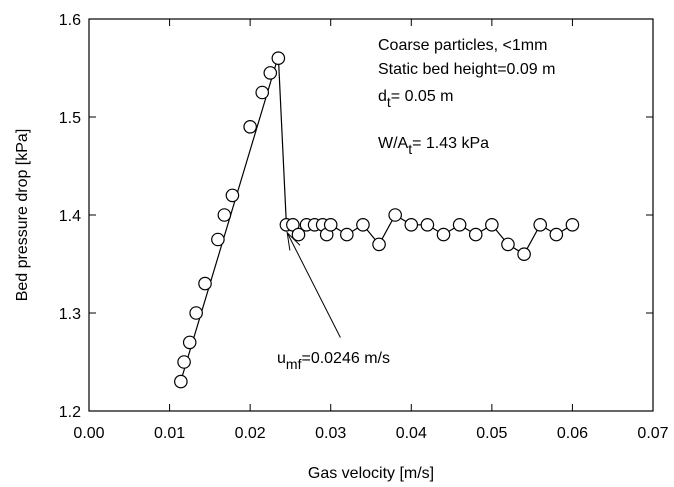 The height and width of the screenshot is (487, 674). What do you see at coordinates (371, 473) in the screenshot?
I see `x-axis-label: Gas velocity [m/s]` at bounding box center [371, 473].